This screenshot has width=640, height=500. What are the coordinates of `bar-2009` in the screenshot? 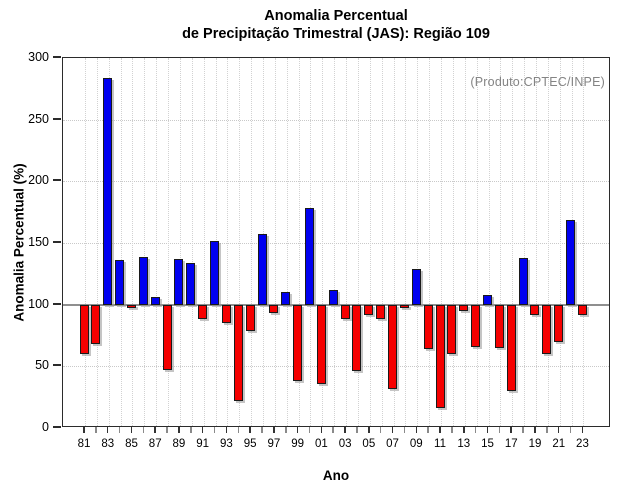 It's located at (416, 286).